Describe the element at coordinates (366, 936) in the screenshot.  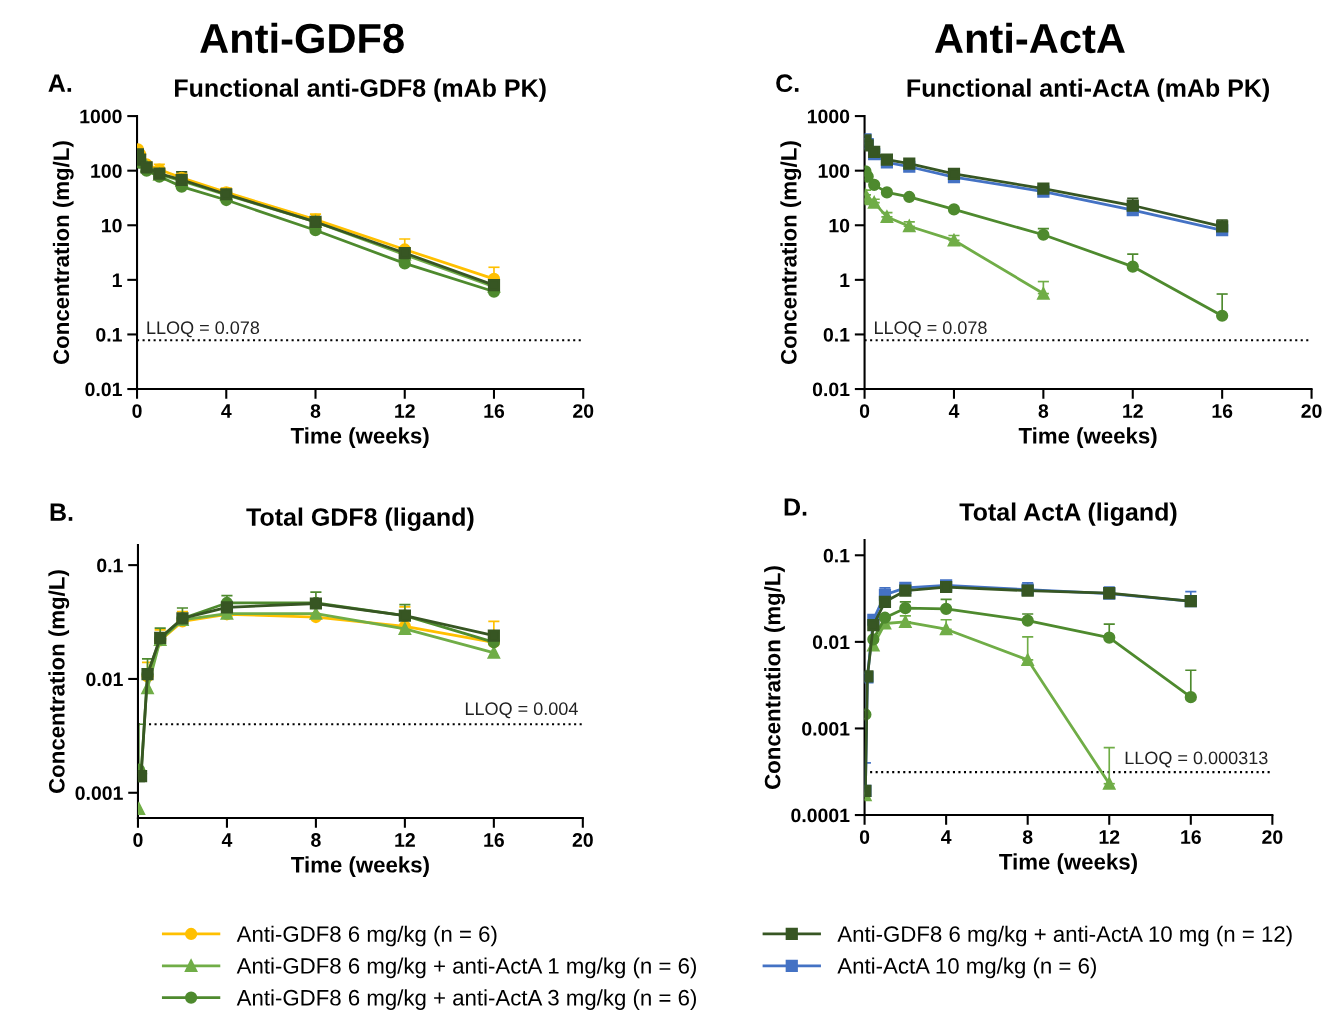
I see `legend-label: Anti-GDF8 6 mg/kg (n = 6)` at that location.